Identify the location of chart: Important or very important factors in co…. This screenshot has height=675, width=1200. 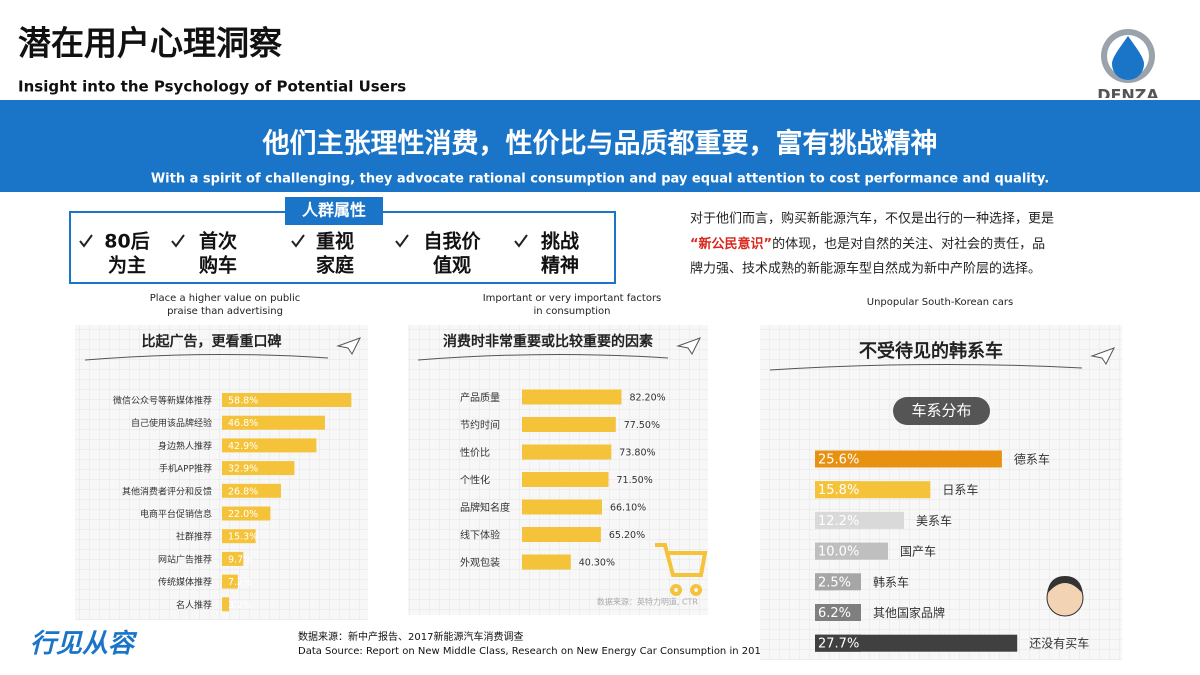
(558, 454).